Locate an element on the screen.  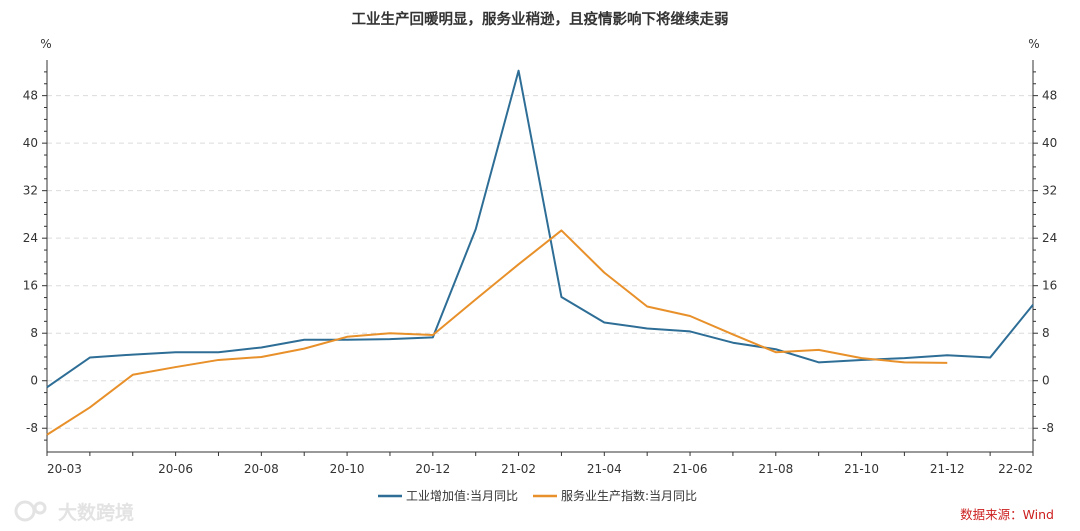
left-y-tick-label: 24 is located at coordinates (30, 238).